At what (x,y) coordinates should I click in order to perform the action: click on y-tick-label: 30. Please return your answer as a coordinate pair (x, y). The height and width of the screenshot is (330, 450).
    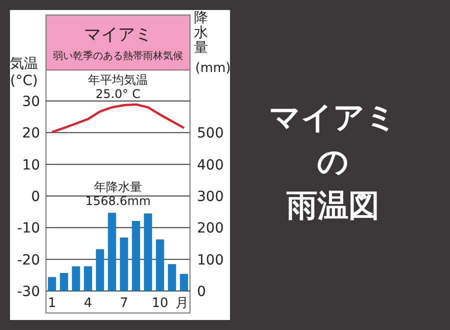
    Looking at the image, I should click on (31, 102).